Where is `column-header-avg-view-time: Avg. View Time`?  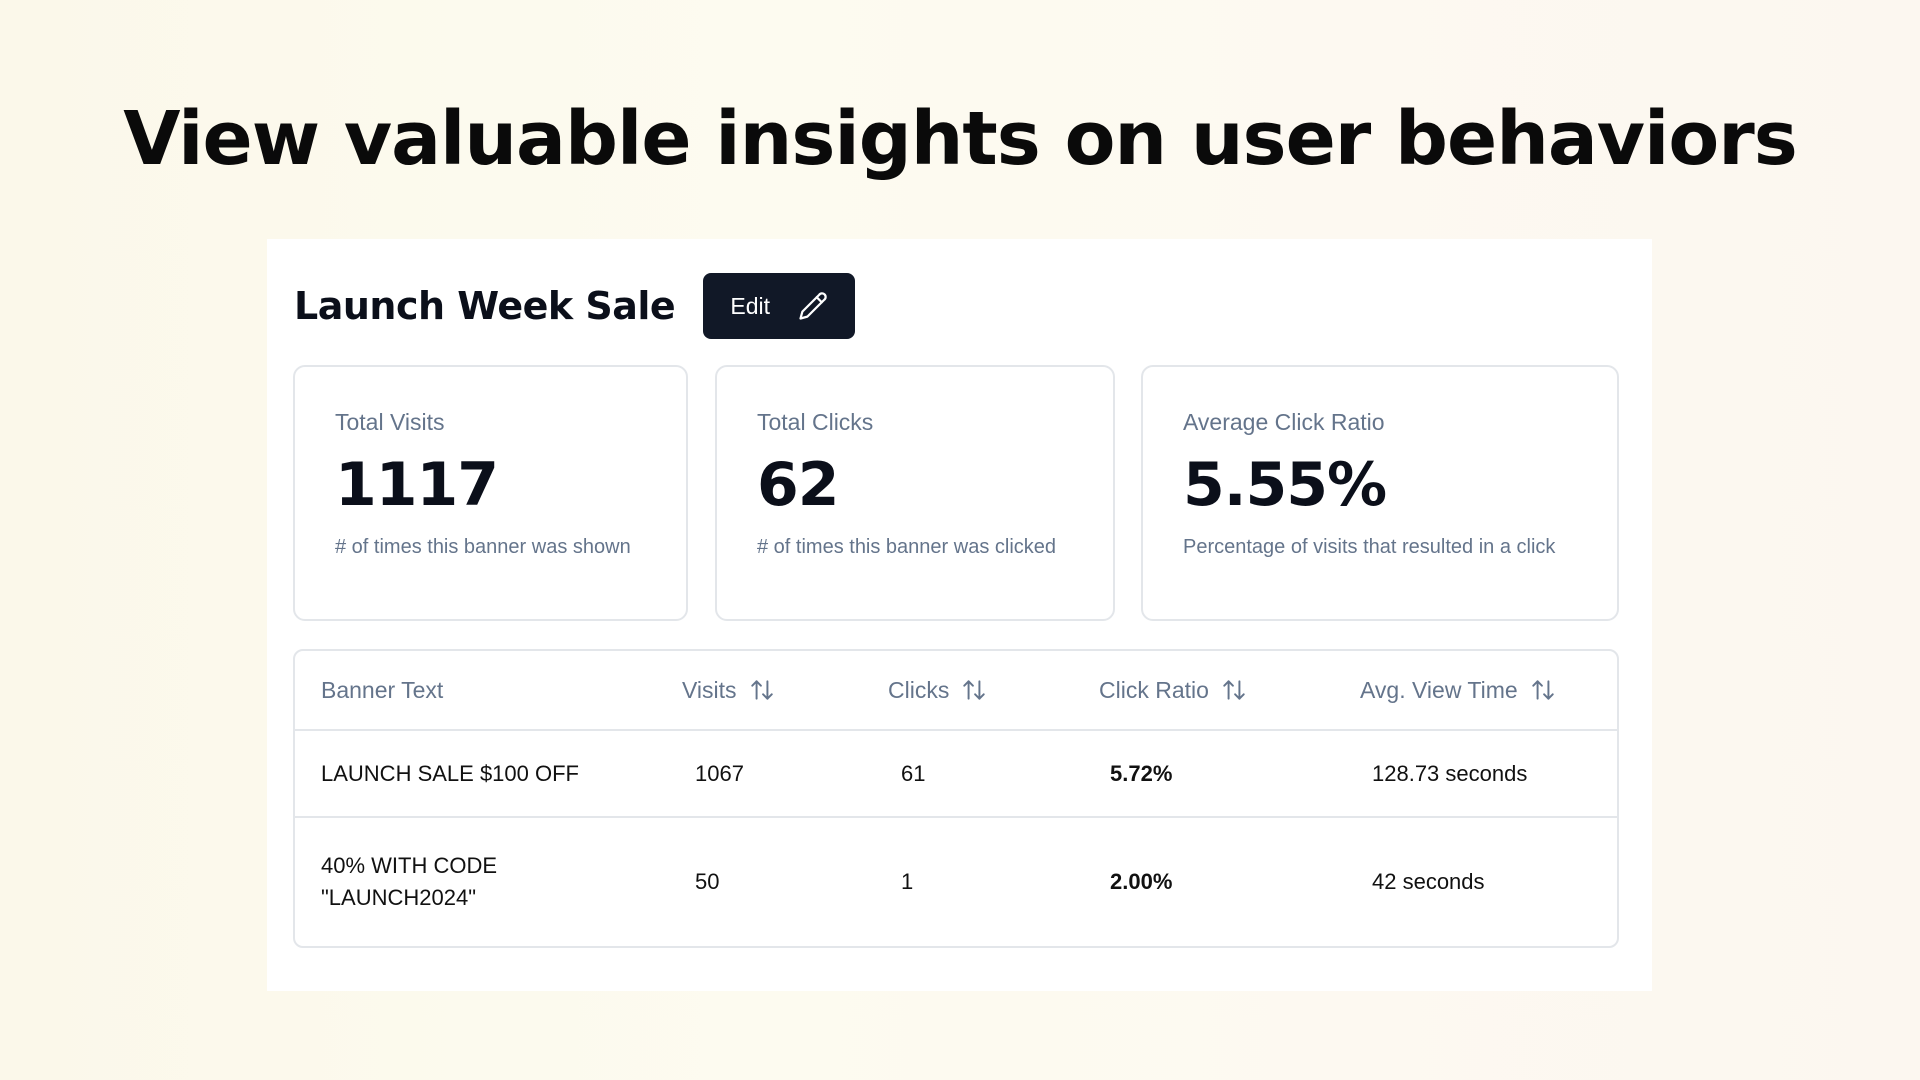 column-header-avg-view-time: Avg. View Time is located at coordinates (1458, 690).